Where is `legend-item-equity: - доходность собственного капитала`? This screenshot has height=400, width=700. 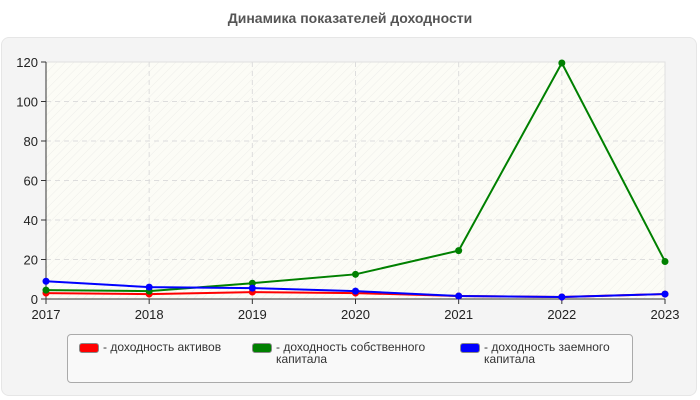 legend-item-equity: - доходность собственного капитала is located at coordinates (338, 353).